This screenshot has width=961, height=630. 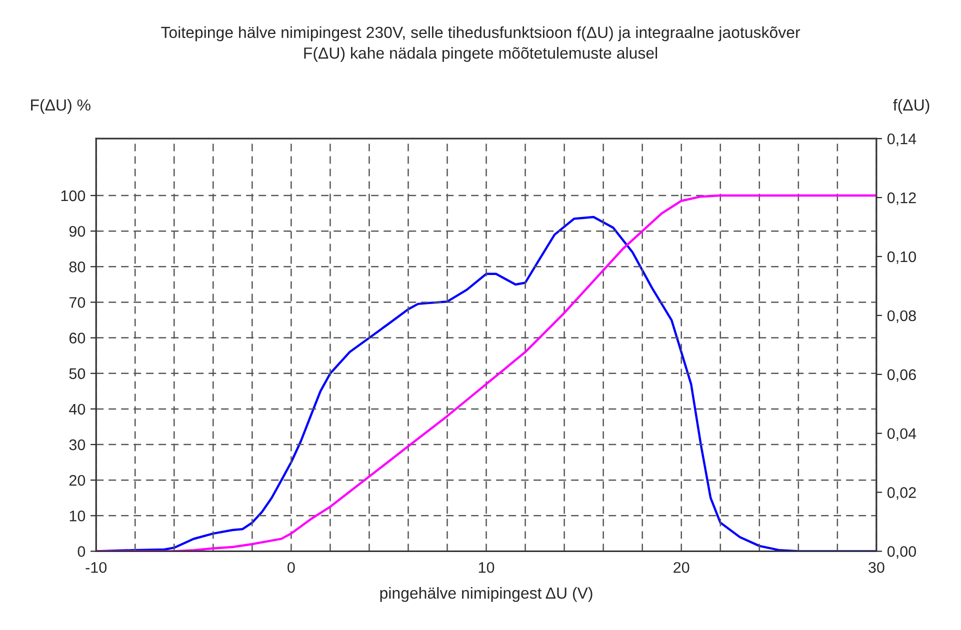 I want to click on y-tick-label: 100, so click(x=73, y=196).